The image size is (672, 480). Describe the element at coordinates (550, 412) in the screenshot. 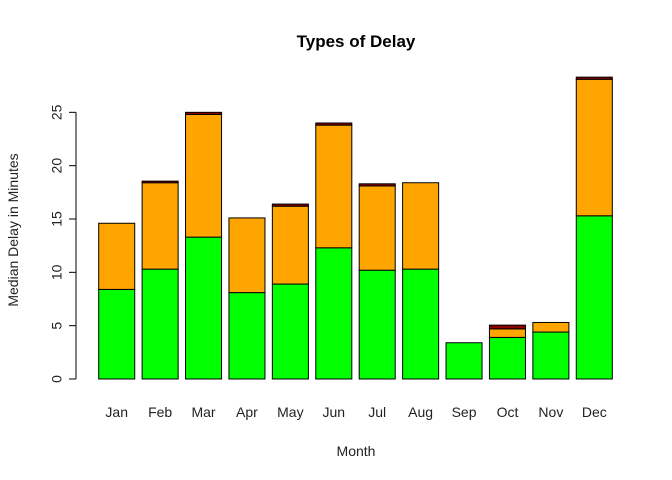

I see `x-tick-label: Nov` at that location.